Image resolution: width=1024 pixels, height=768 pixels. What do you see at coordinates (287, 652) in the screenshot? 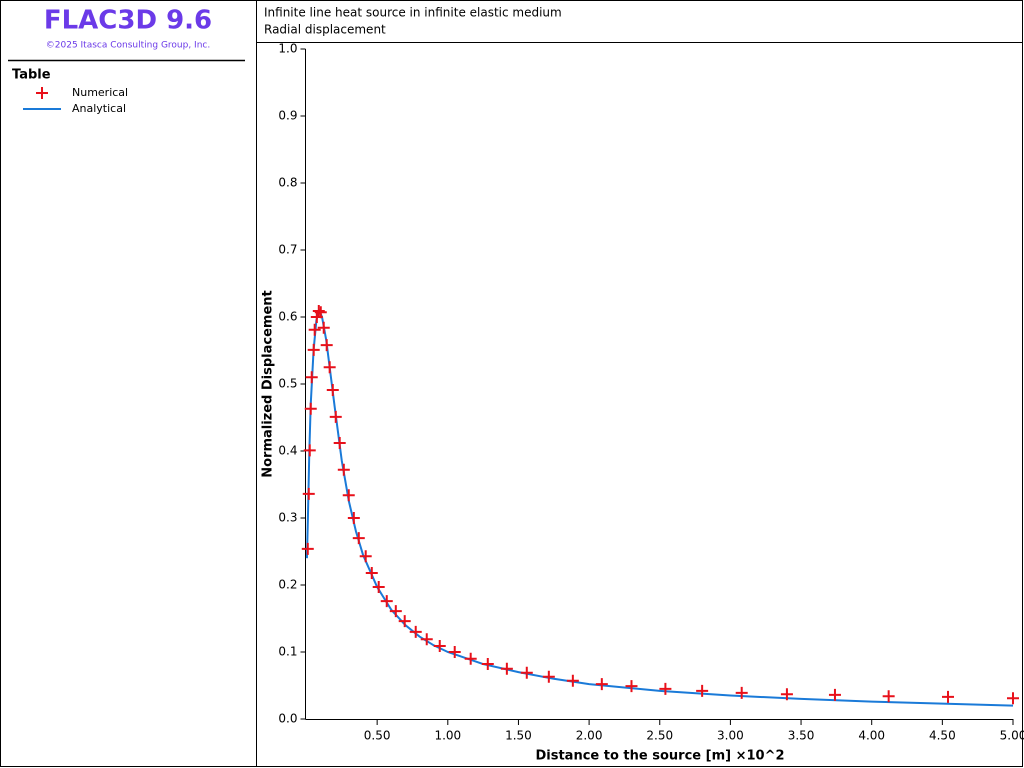
I see `y-tick-label: 0.1` at bounding box center [287, 652].